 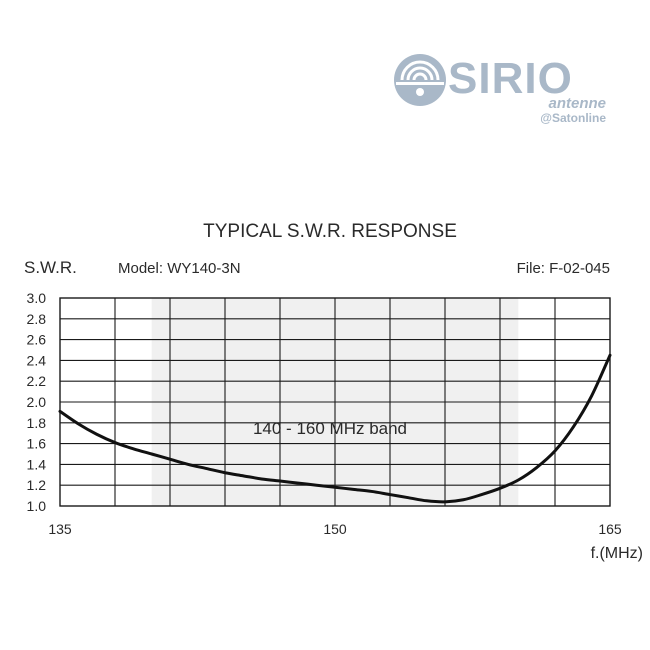 I want to click on model-label: Model: WY140-3N, so click(x=179, y=268).